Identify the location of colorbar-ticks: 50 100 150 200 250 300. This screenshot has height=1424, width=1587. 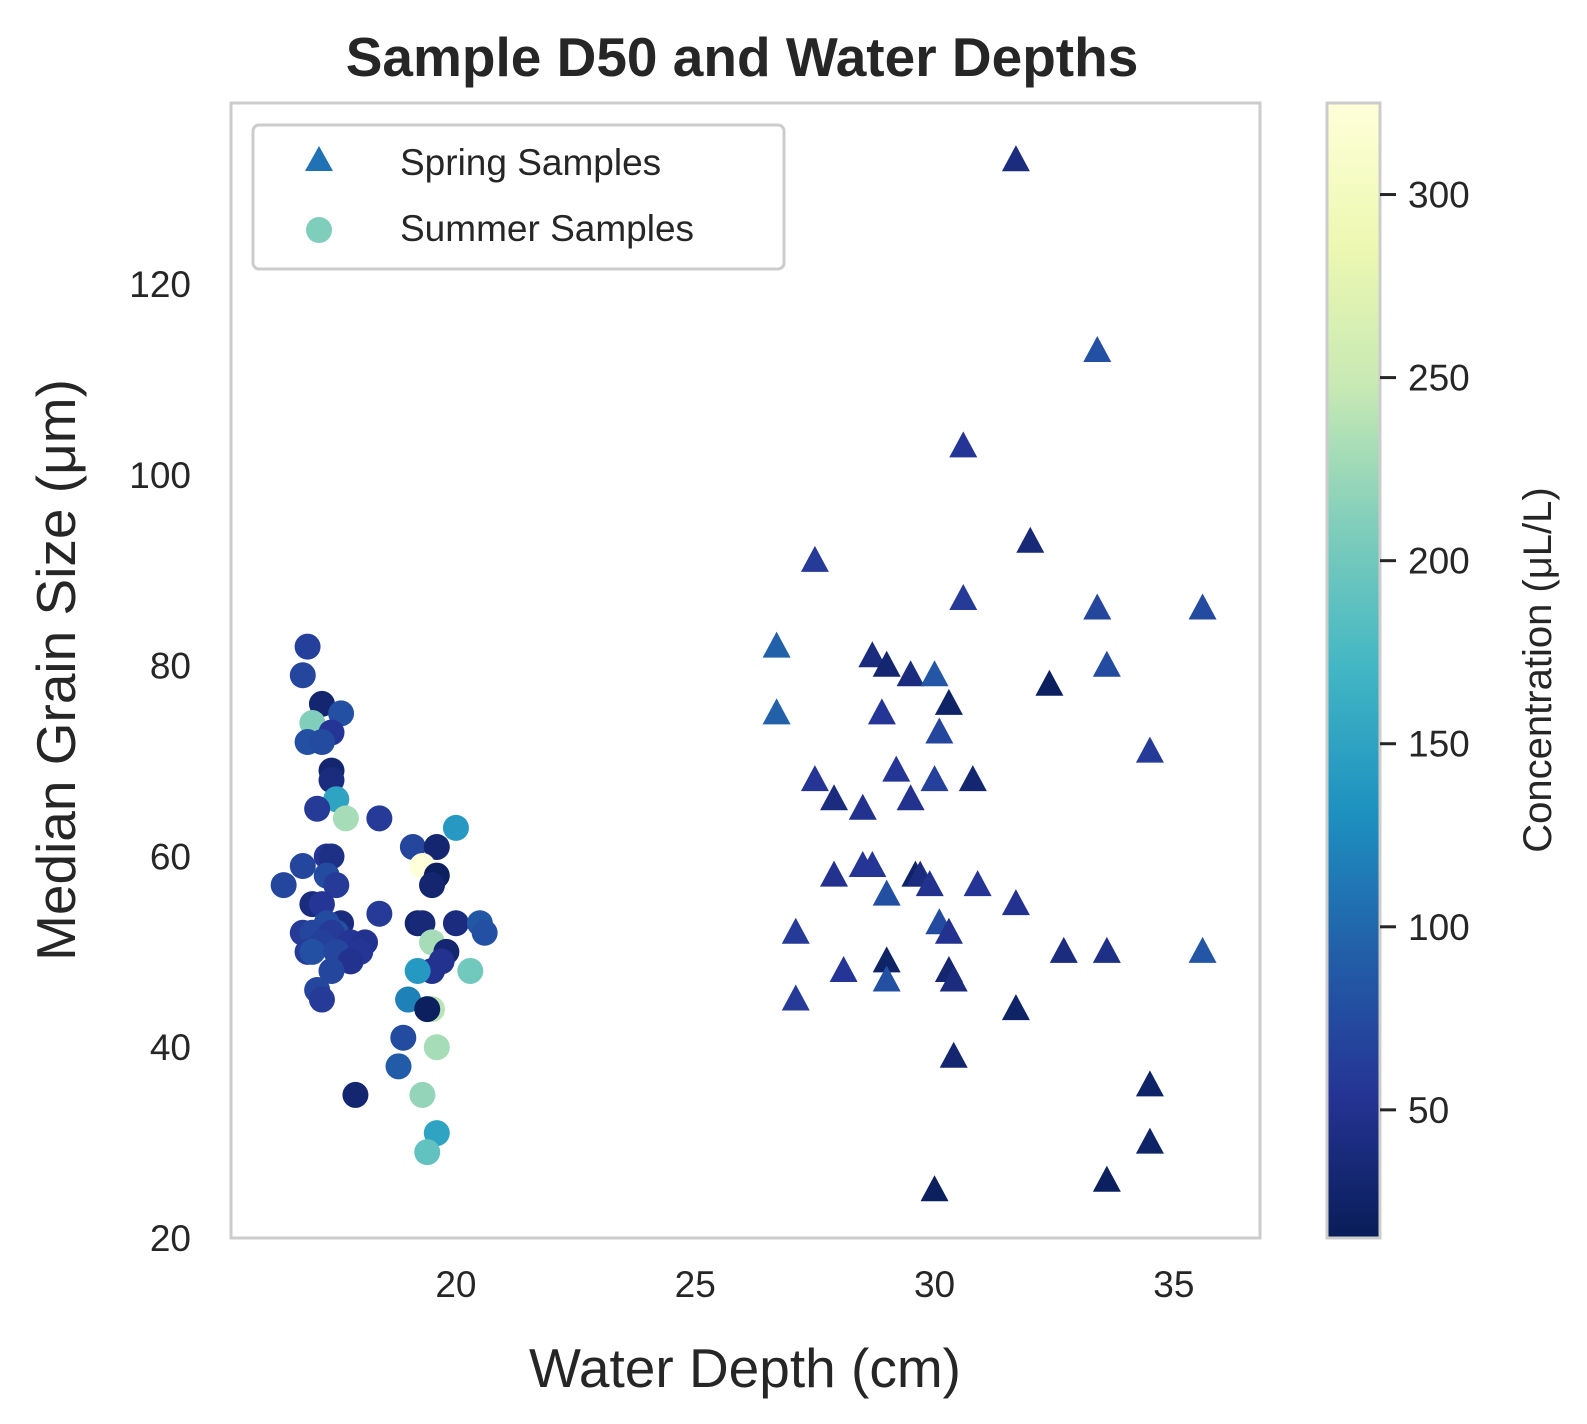
(1425, 653).